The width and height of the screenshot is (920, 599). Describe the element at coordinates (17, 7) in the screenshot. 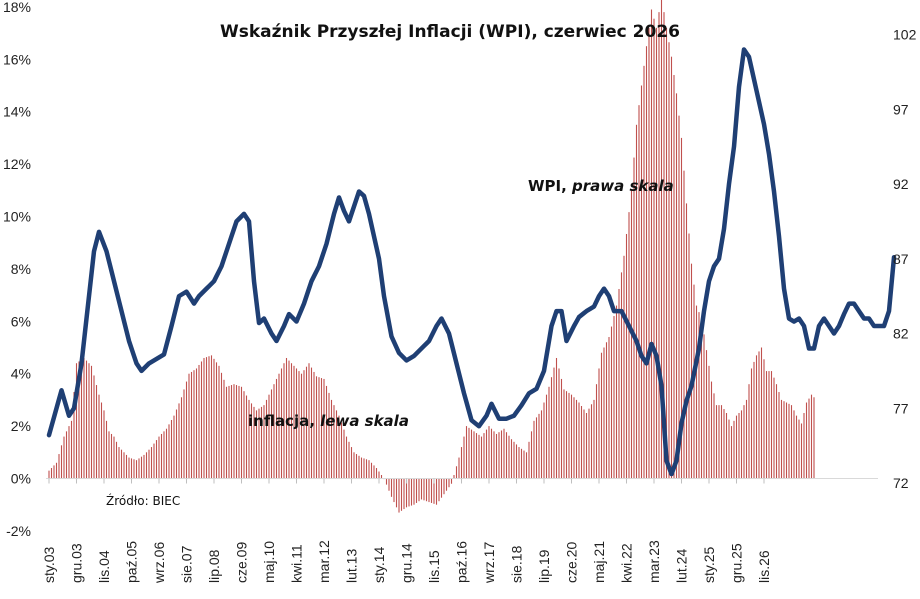

I see `left-axis-tick-label: 18%` at that location.